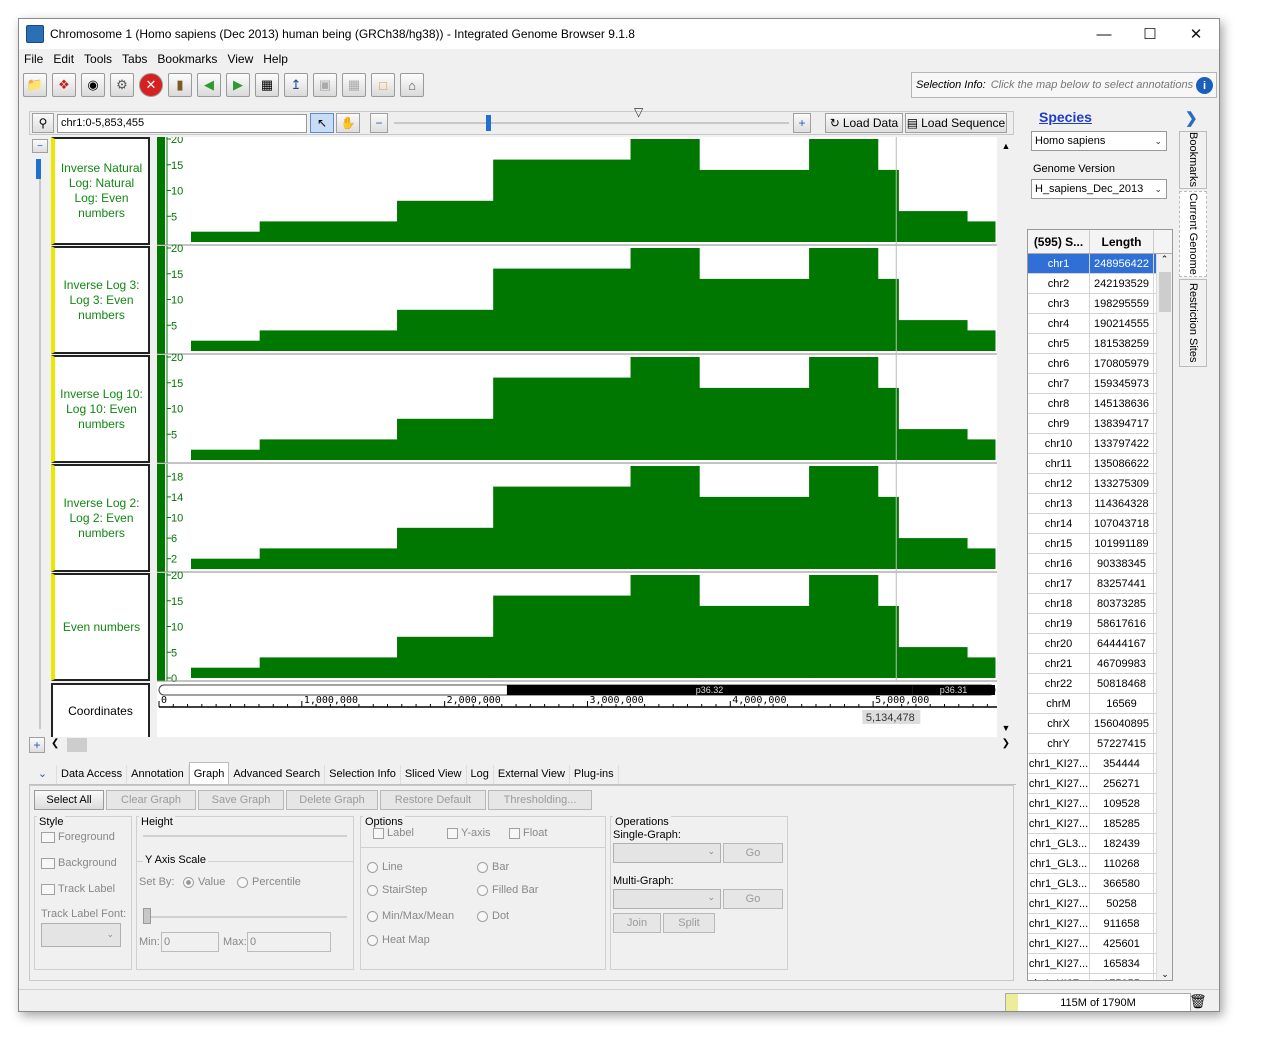 The image size is (1268, 1060). Describe the element at coordinates (1100, 584) in the screenshot. I see `table-row: chr17 83257441` at that location.